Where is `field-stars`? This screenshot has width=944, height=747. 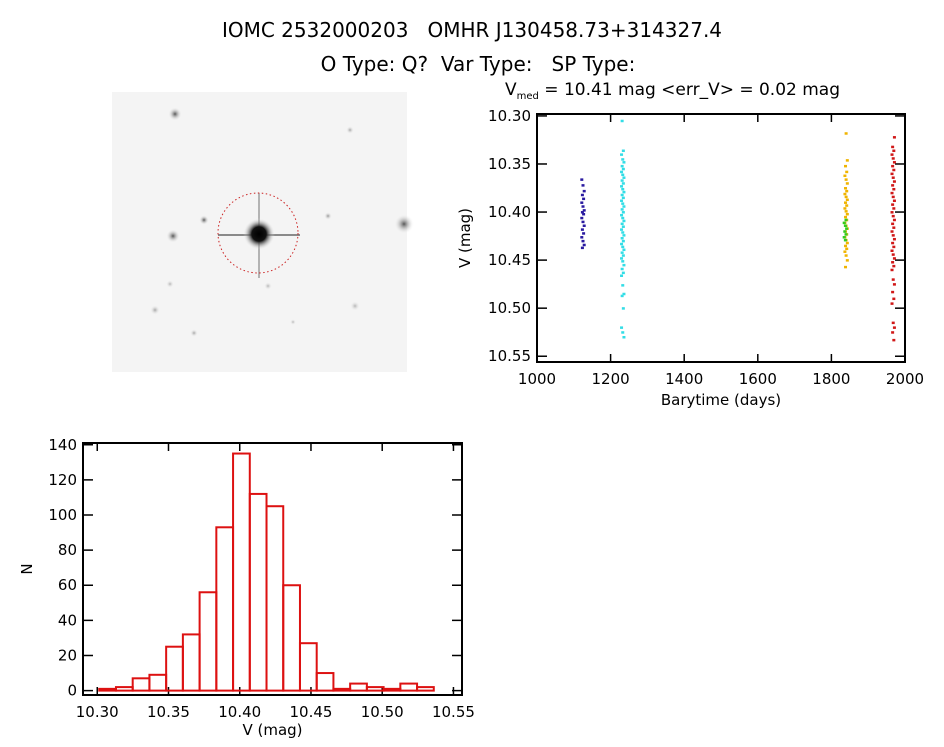
field-stars is located at coordinates (282, 222).